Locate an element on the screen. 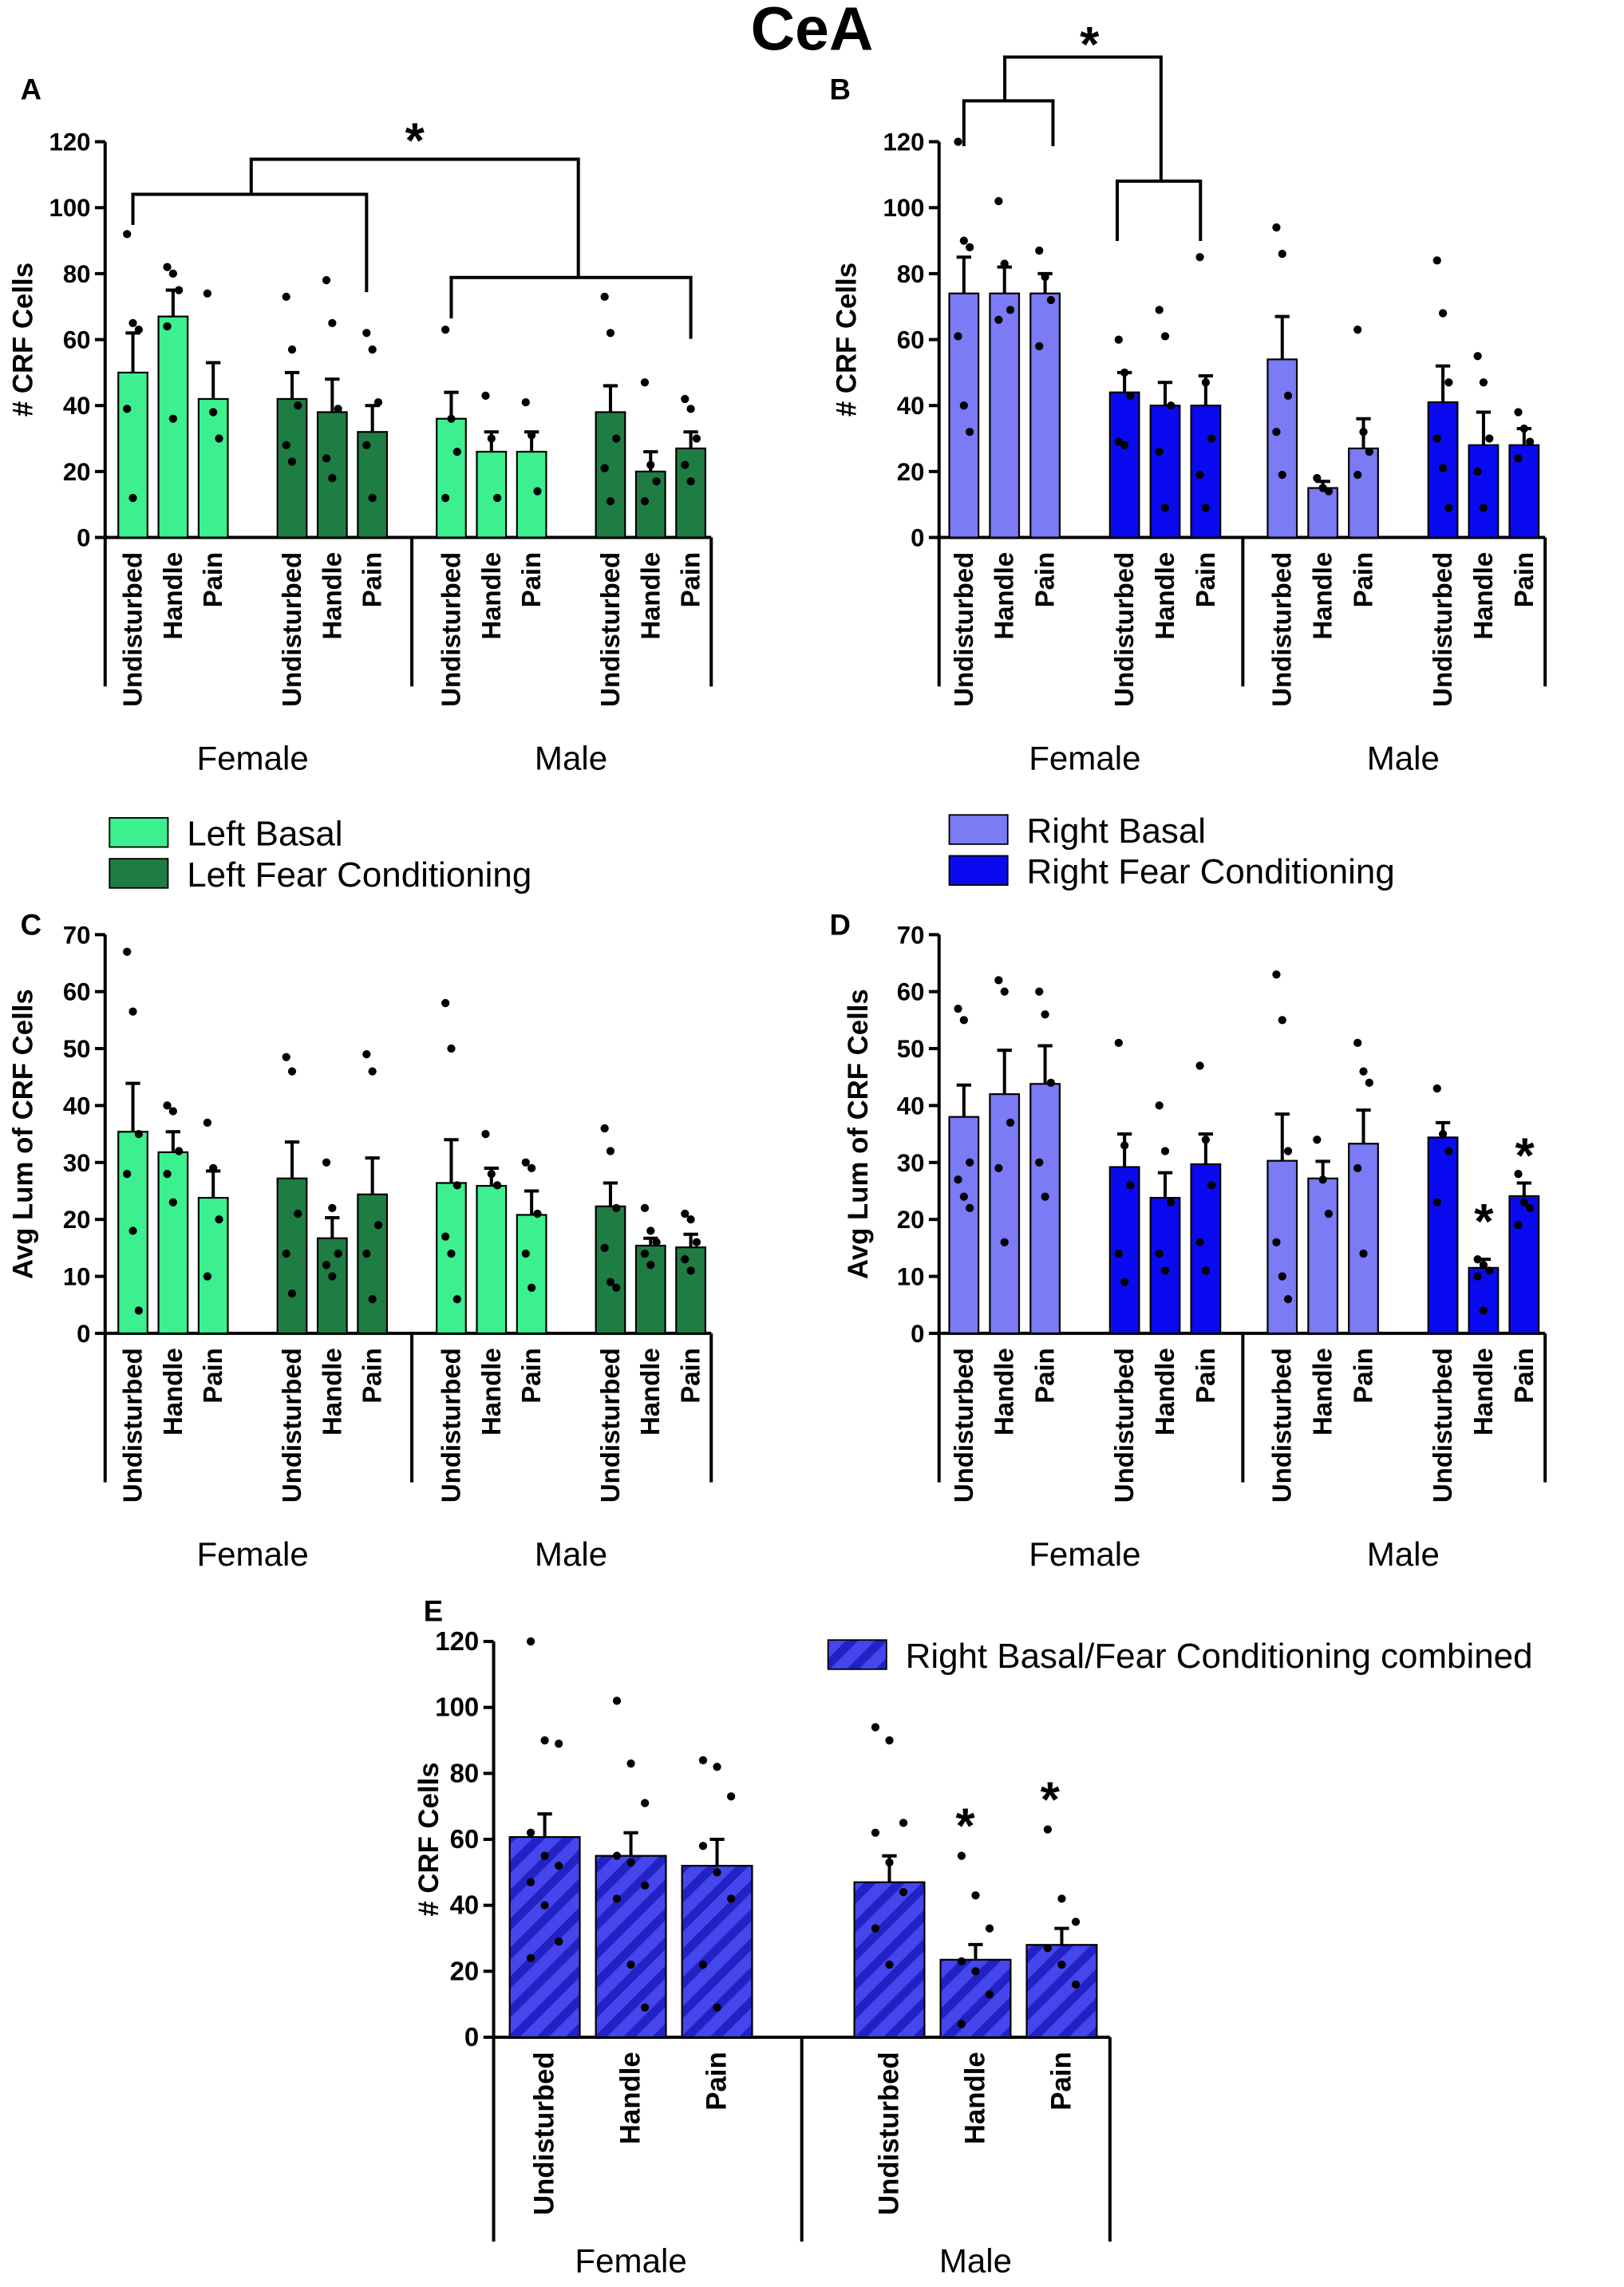  legend-swatch is located at coordinates (139, 873).